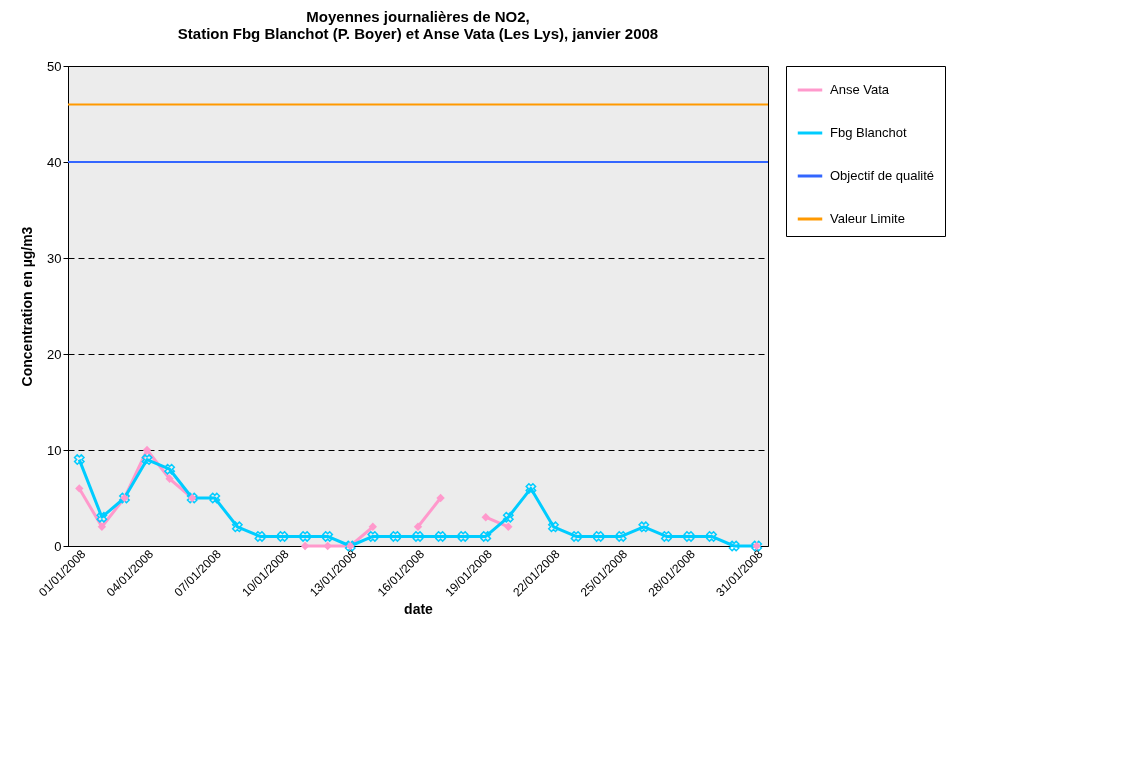 The width and height of the screenshot is (1136, 782). I want to click on y-tick-label: 40, so click(54, 162).